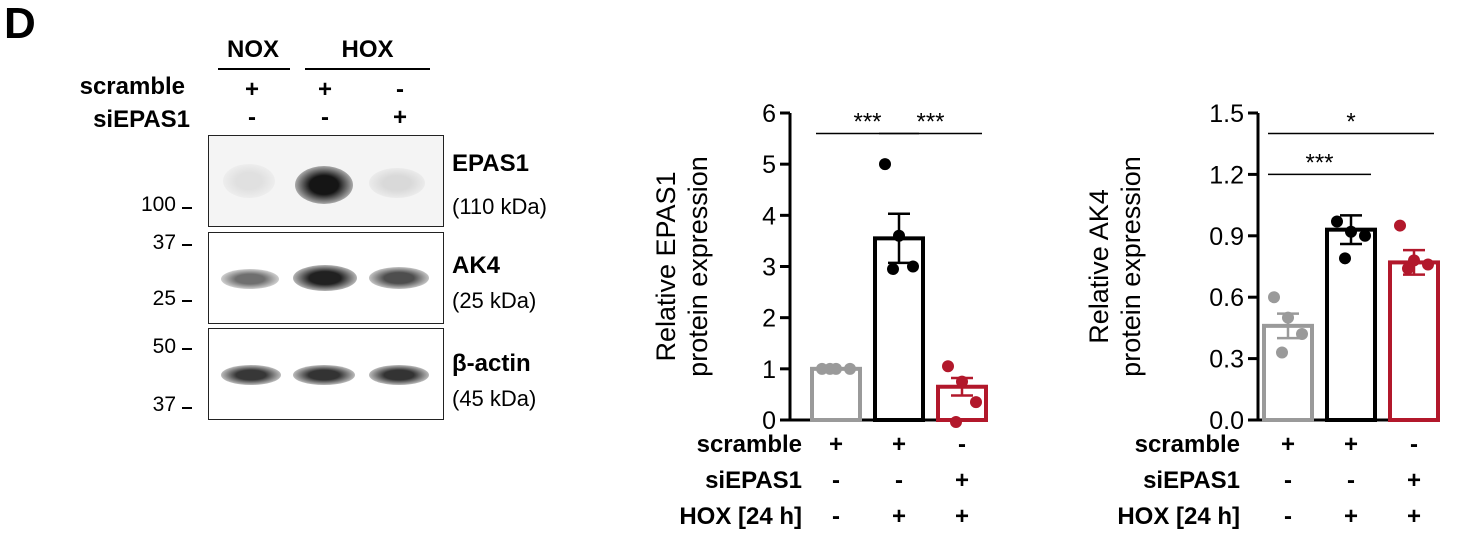  I want to click on mw-marker: 50, so click(164, 346).